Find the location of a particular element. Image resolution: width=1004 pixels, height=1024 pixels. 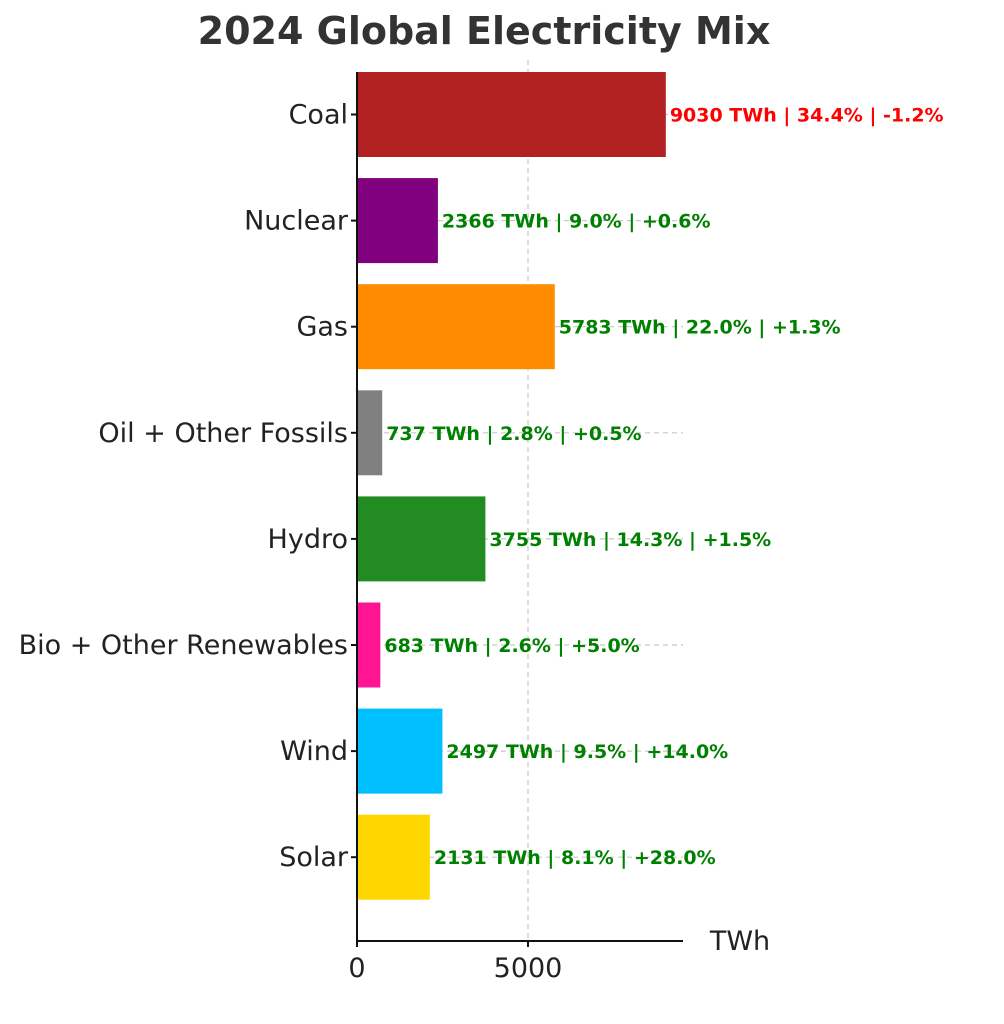

data-label-1: 2366 TWh | 9.0% | +0.6% is located at coordinates (576, 222).